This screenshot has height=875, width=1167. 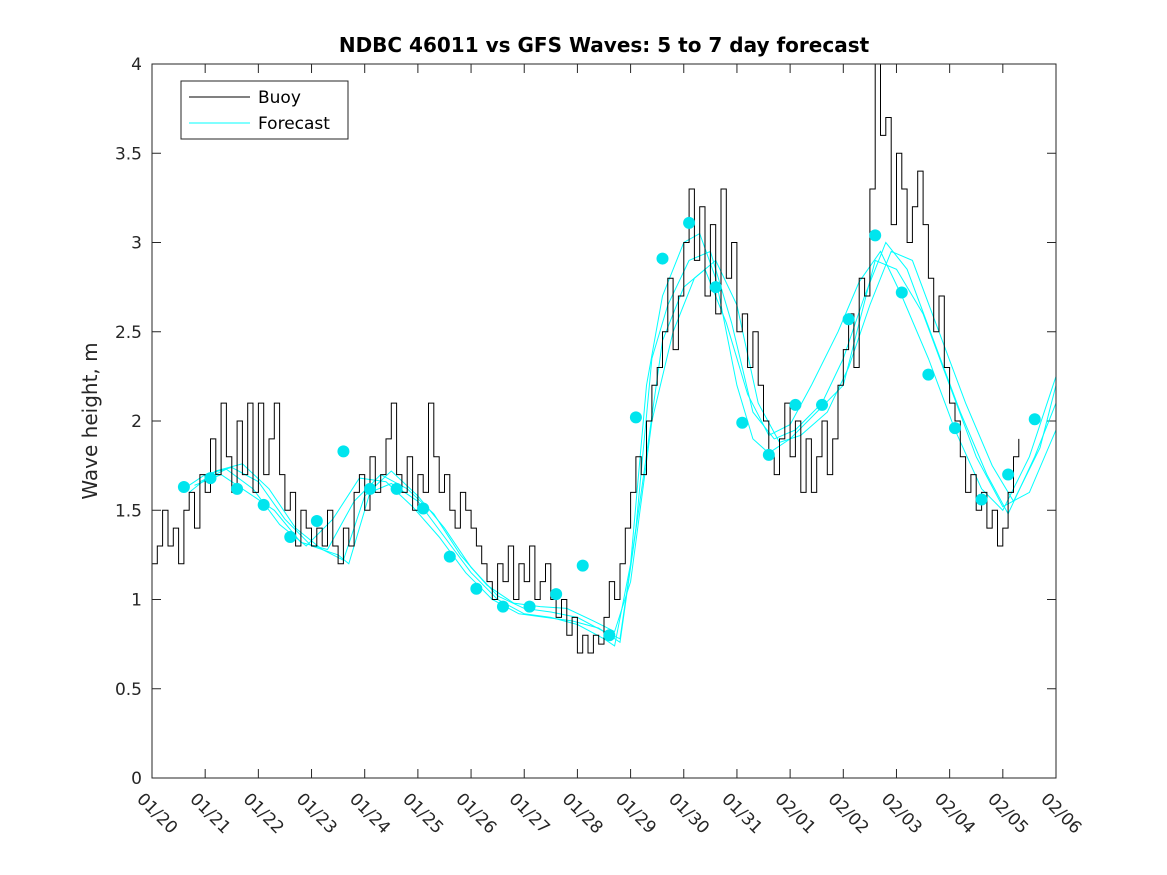 I want to click on y-tick-label: 0, so click(x=136, y=779).